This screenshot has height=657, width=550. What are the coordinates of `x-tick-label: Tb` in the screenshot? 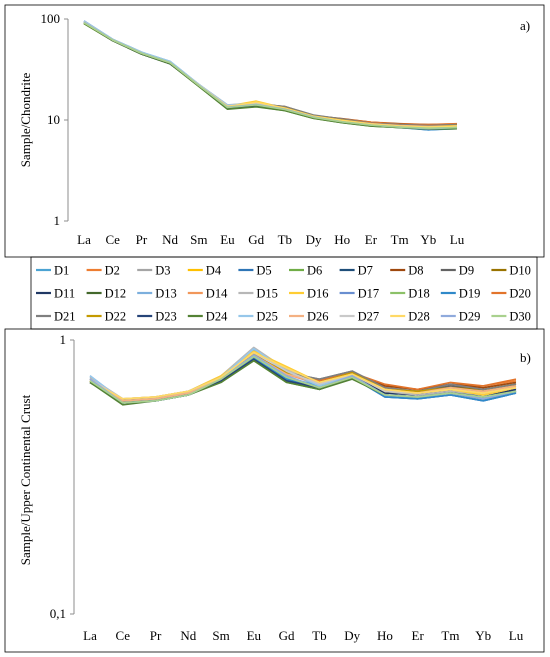 It's located at (285, 239).